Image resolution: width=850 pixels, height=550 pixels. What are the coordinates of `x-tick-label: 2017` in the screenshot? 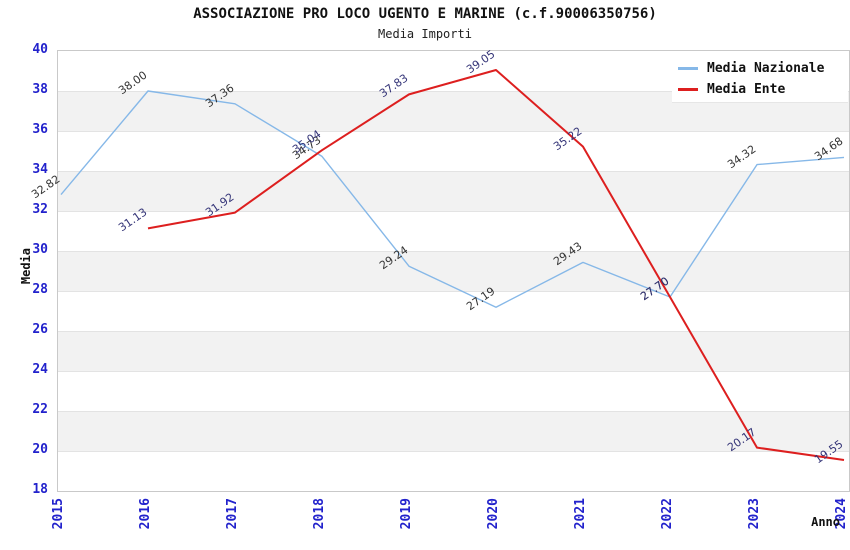 It's located at (232, 514).